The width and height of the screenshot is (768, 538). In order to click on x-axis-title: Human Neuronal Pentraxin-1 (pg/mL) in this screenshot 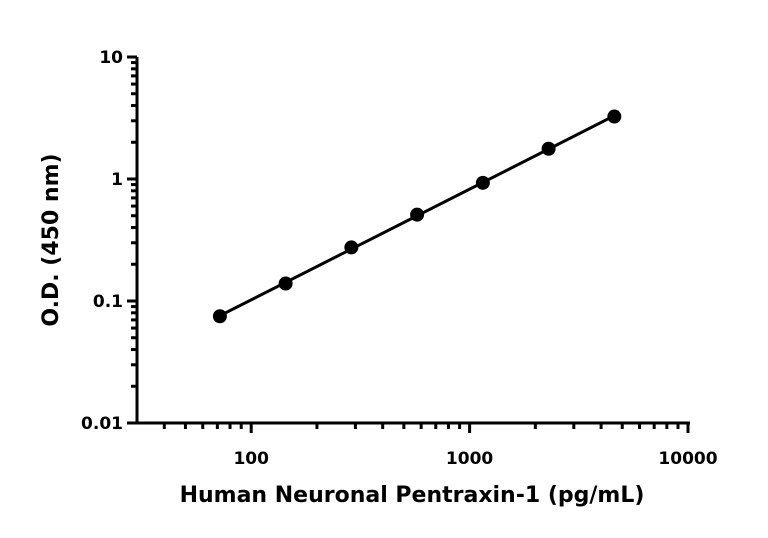, I will do `click(412, 495)`.